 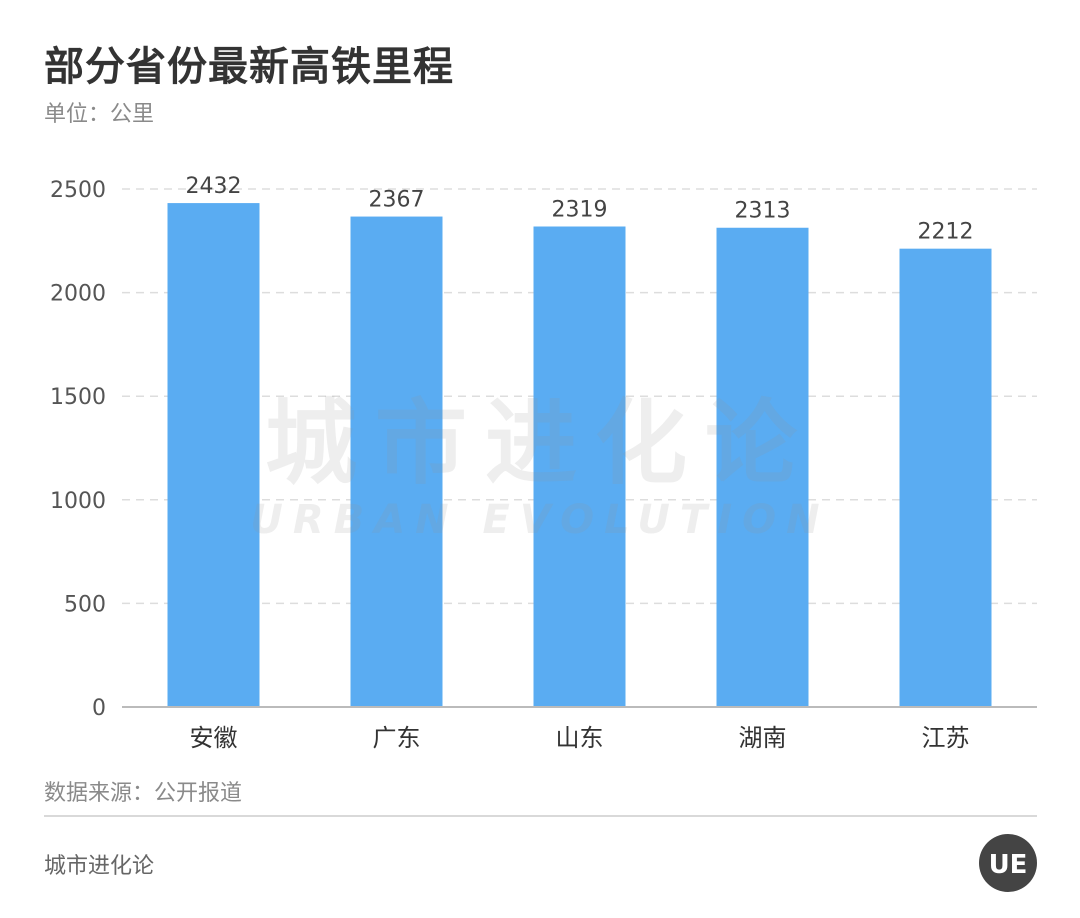 I want to click on svg-text: UE, so click(x=1008, y=865).